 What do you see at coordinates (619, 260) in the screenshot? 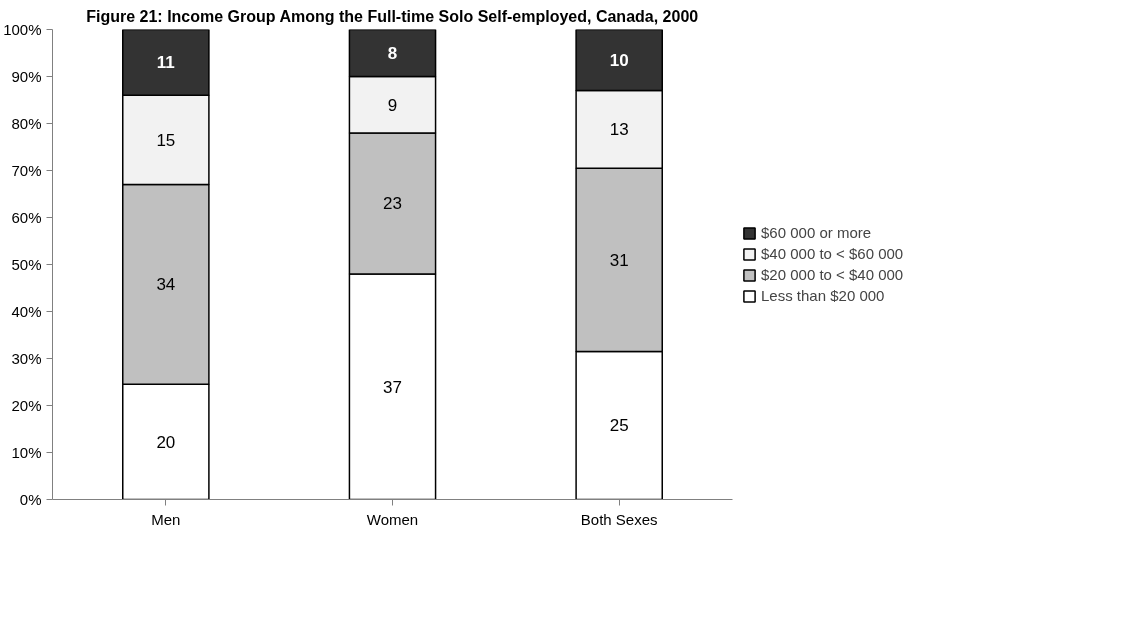
I see `annotation: 31` at bounding box center [619, 260].